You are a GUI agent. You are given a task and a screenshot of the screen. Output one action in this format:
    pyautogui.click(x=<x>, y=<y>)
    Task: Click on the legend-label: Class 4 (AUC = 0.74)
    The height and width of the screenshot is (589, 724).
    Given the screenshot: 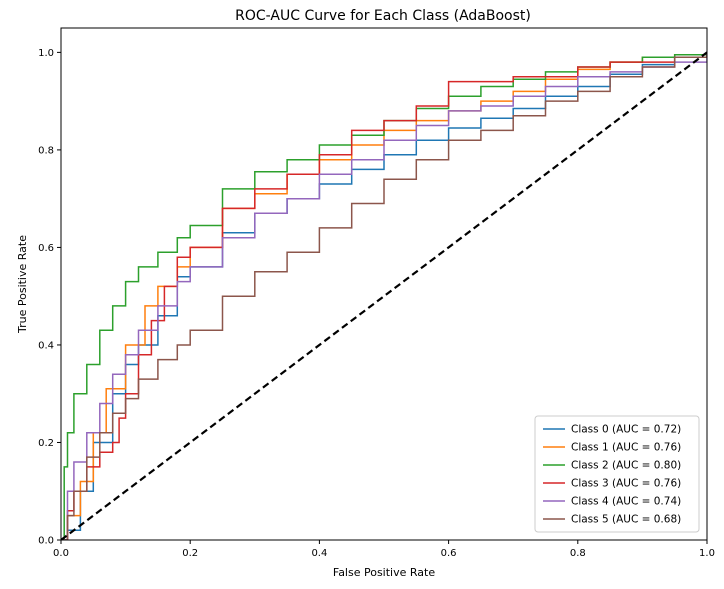 What is the action you would take?
    pyautogui.click(x=626, y=502)
    